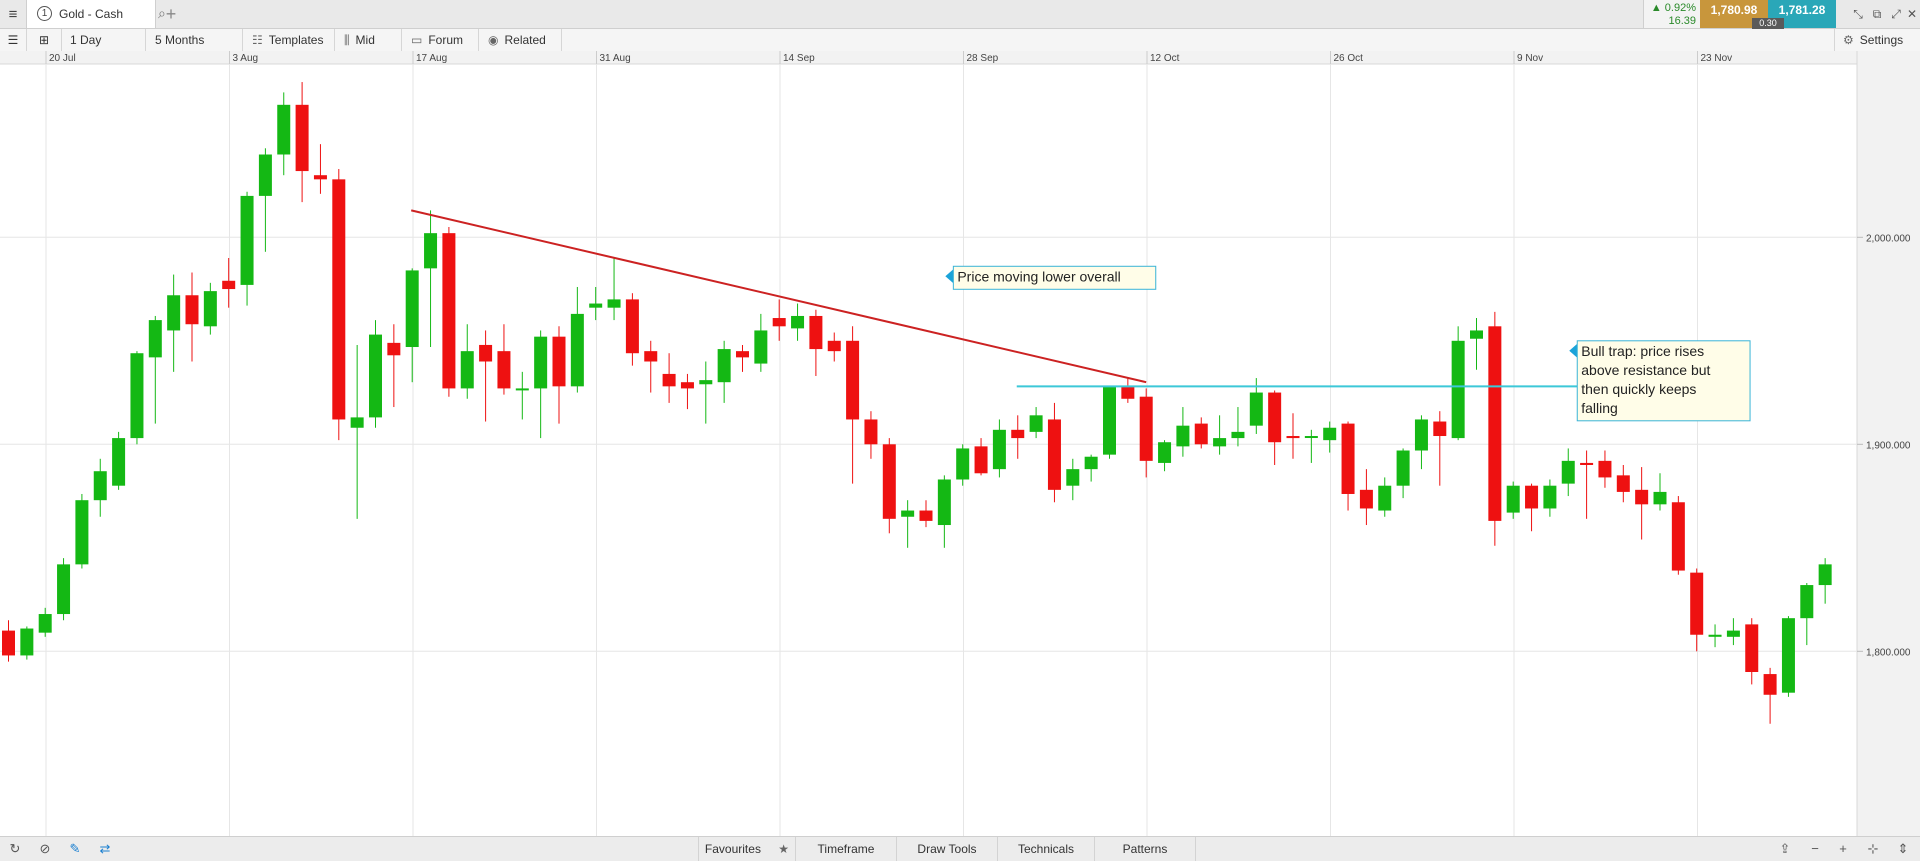 This screenshot has width=1920, height=861. I want to click on related-button: ◉ Related, so click(521, 40).